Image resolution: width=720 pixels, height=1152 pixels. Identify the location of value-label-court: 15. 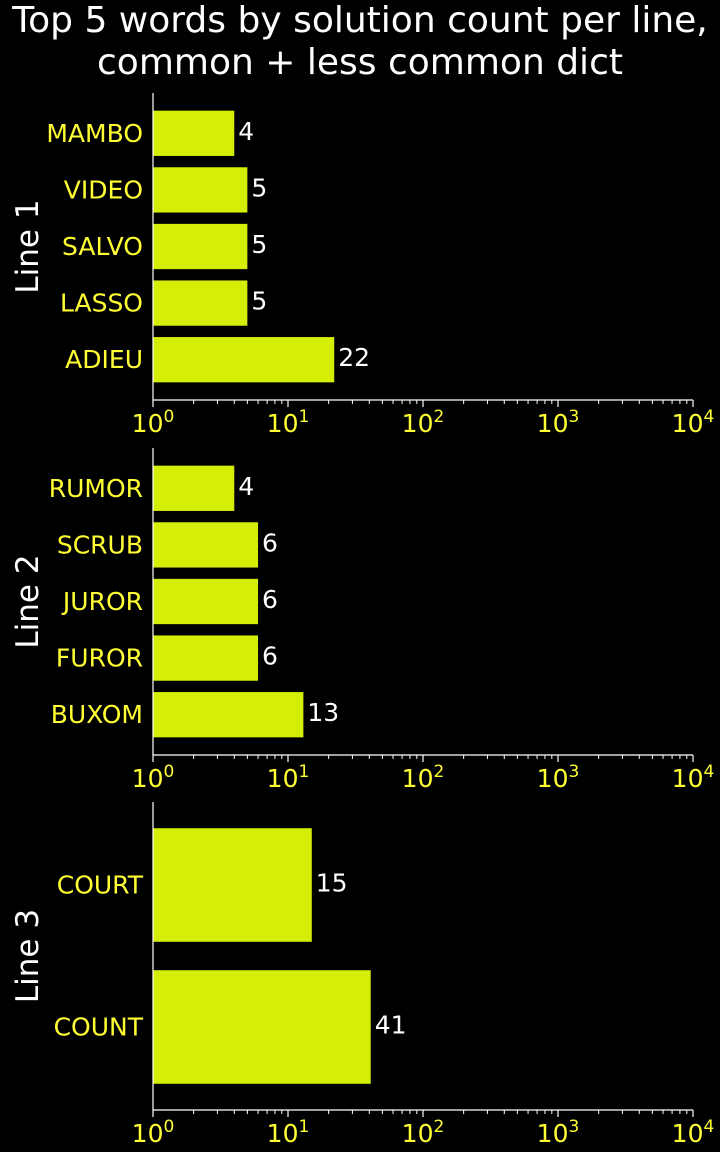
(332, 883).